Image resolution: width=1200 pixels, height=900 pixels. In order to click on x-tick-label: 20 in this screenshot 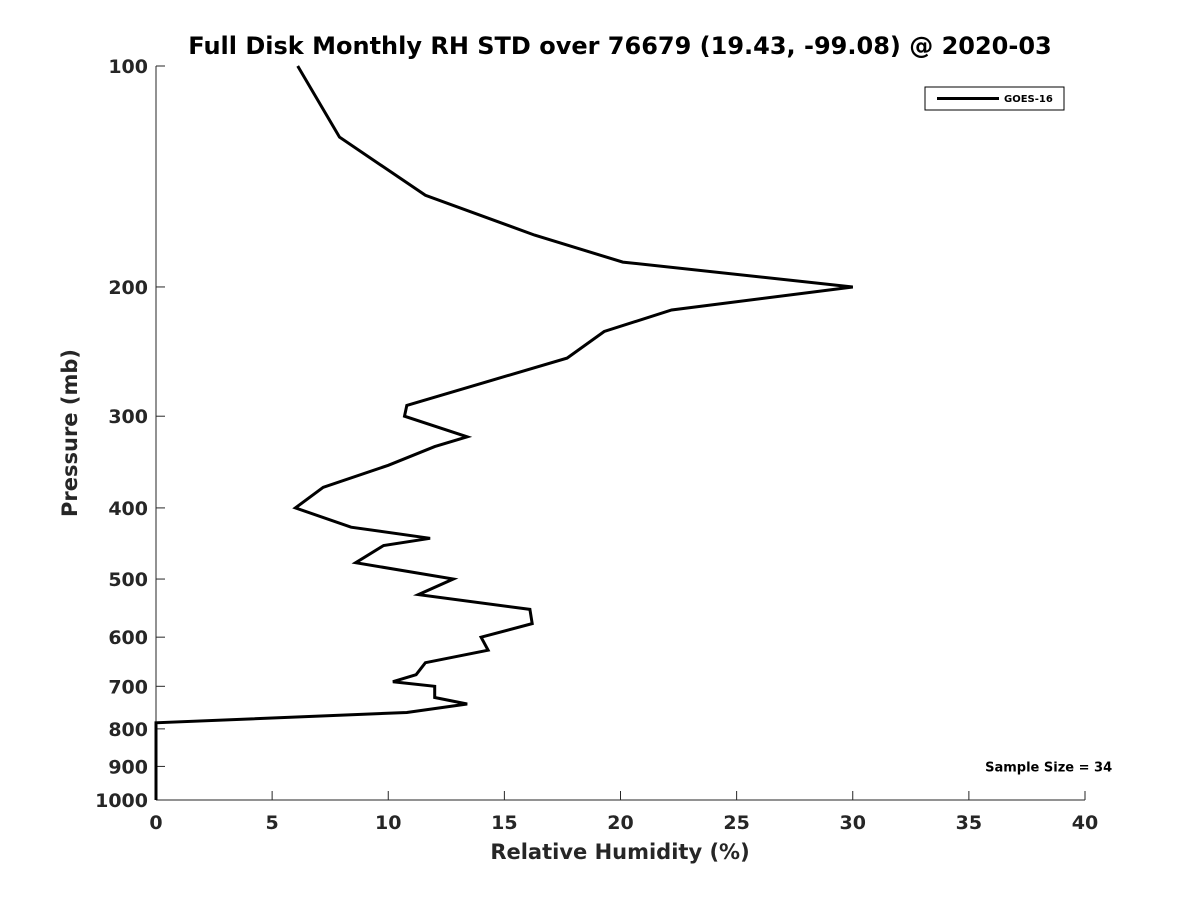, I will do `click(620, 823)`.